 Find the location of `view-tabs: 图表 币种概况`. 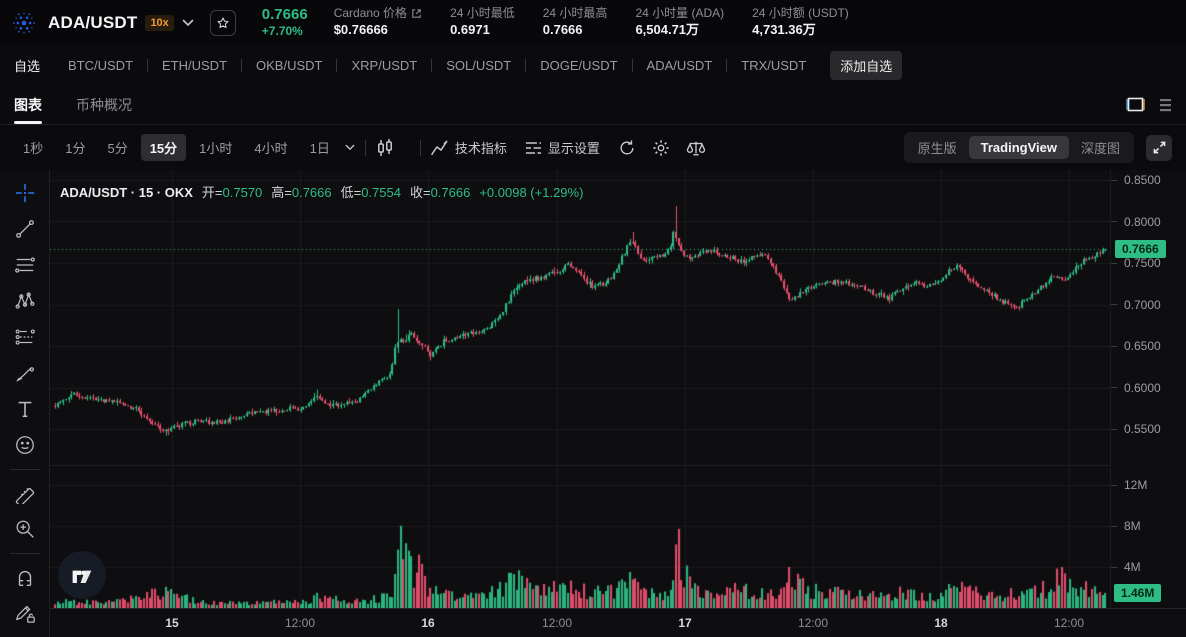

view-tabs: 图表 币种概况 is located at coordinates (593, 105).